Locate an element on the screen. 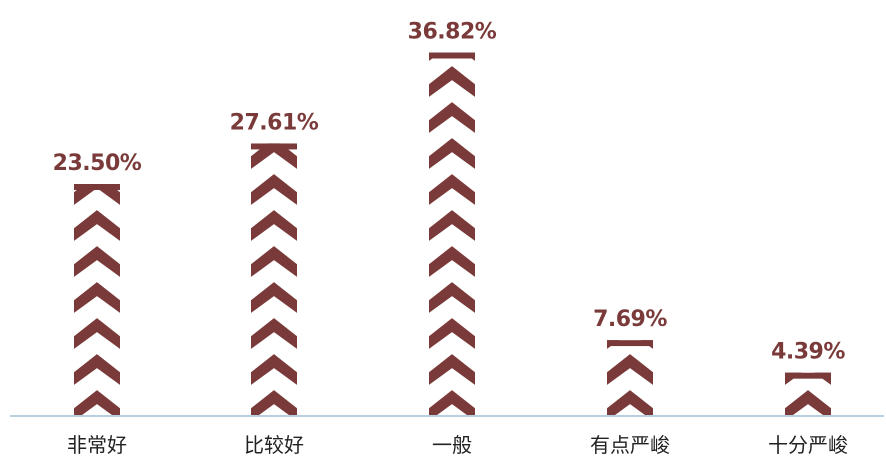 The image size is (886, 460). category-label-1: 非常好 is located at coordinates (97, 445).